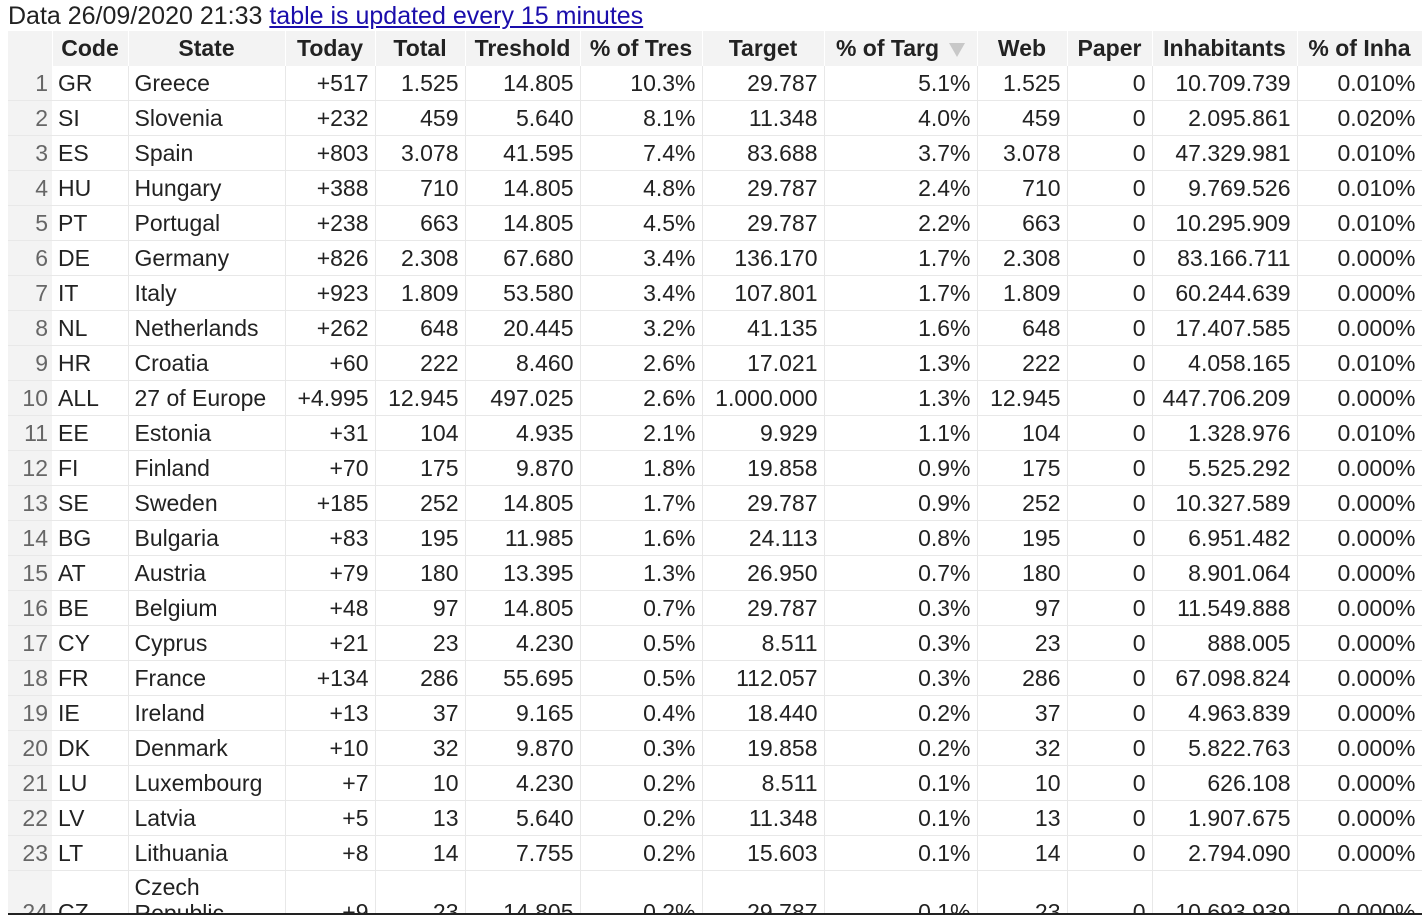 The image size is (1422, 915). Describe the element at coordinates (206, 328) in the screenshot. I see `cell-state: Netherlands` at that location.